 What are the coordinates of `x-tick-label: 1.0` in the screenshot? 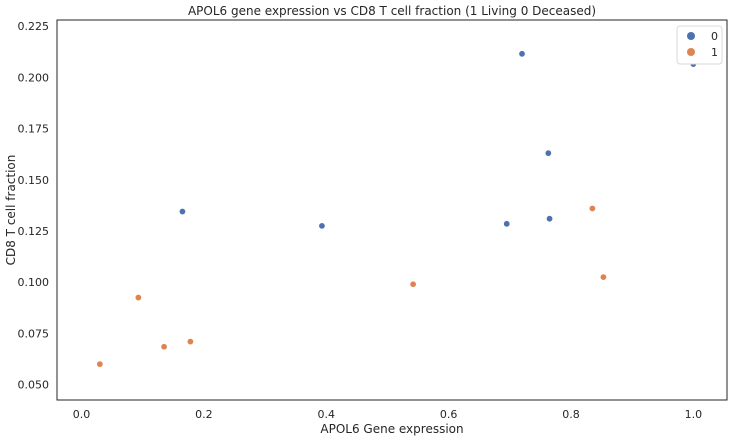 It's located at (694, 414).